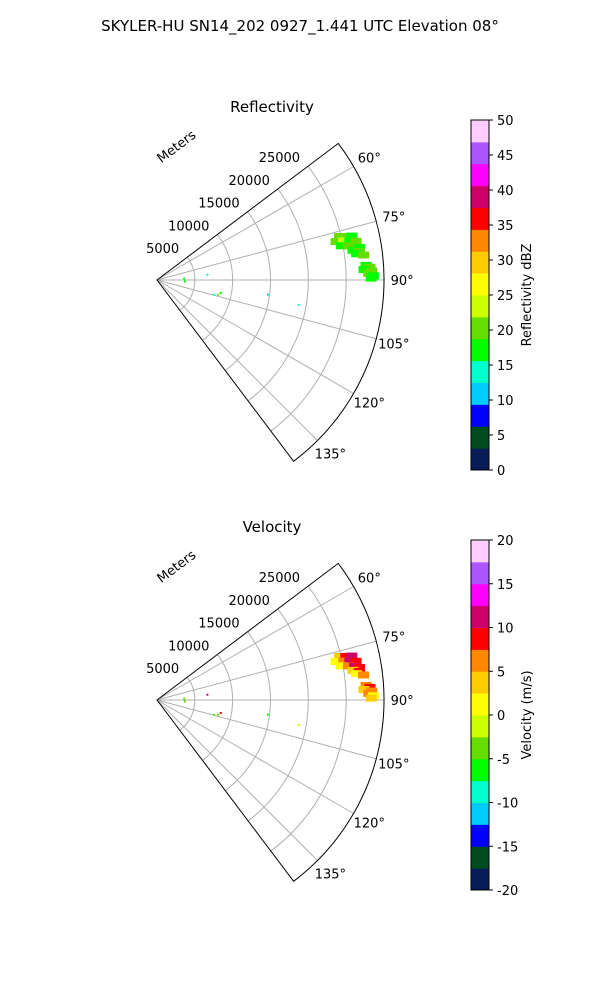 The height and width of the screenshot is (1000, 600). I want to click on colorbar-tick-label: 40, so click(505, 191).